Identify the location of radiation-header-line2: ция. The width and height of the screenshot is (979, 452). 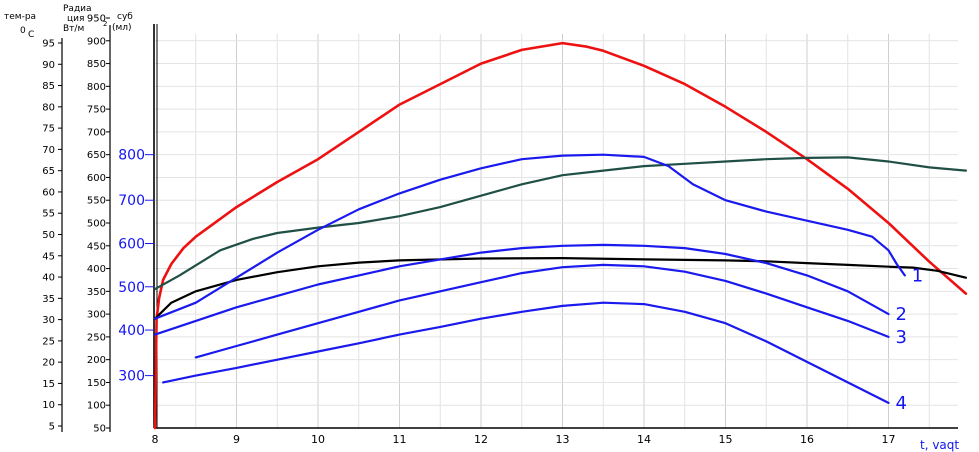
(75, 19).